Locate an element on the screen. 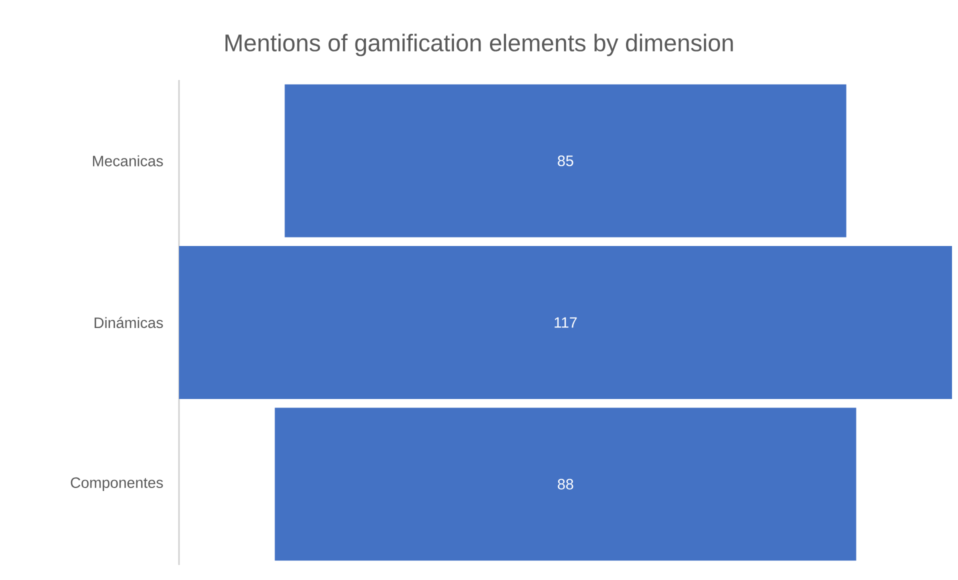 This screenshot has width=958, height=580. data-label: 88 is located at coordinates (566, 484).